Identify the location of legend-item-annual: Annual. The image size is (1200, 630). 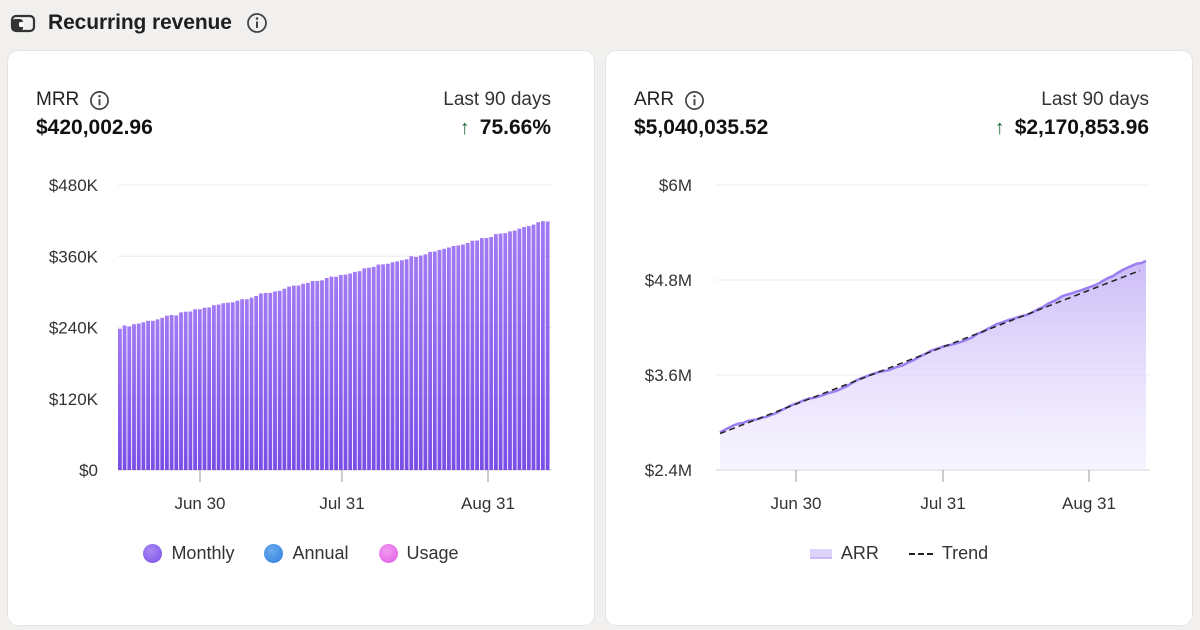
(306, 553).